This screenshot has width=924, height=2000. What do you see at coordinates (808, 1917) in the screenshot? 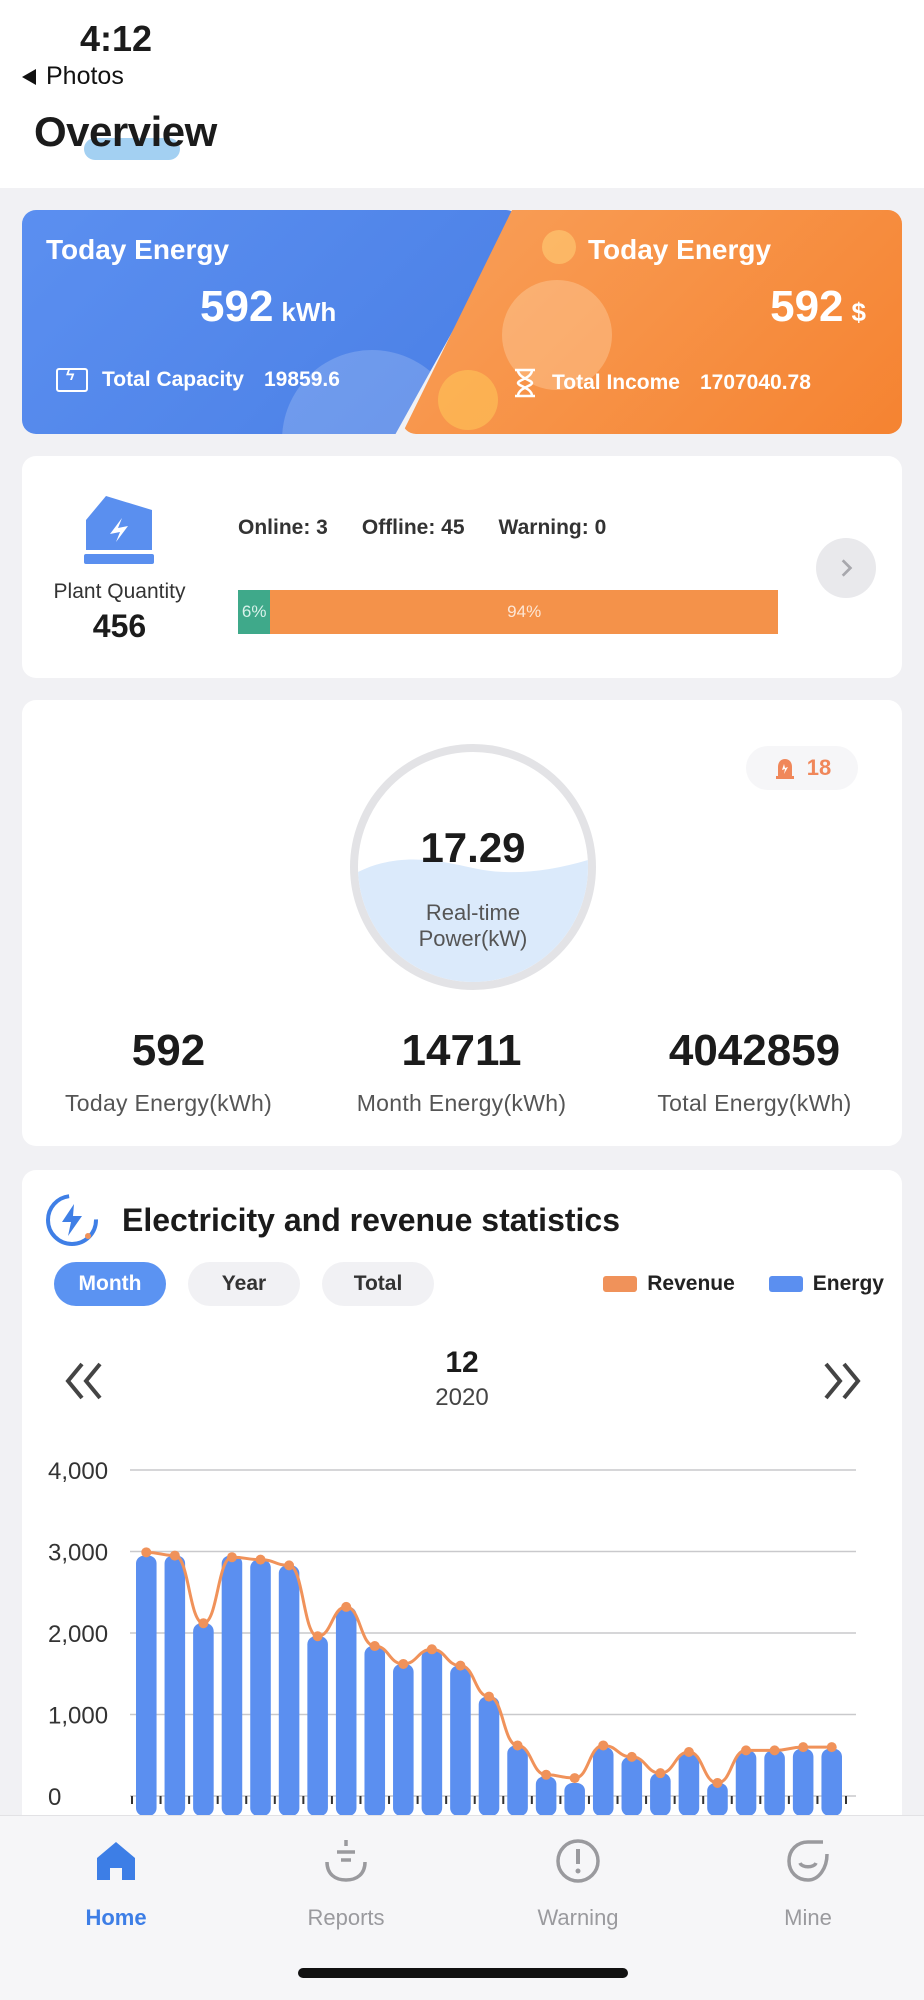
I see `tab-mine-label: Mine` at bounding box center [808, 1917].